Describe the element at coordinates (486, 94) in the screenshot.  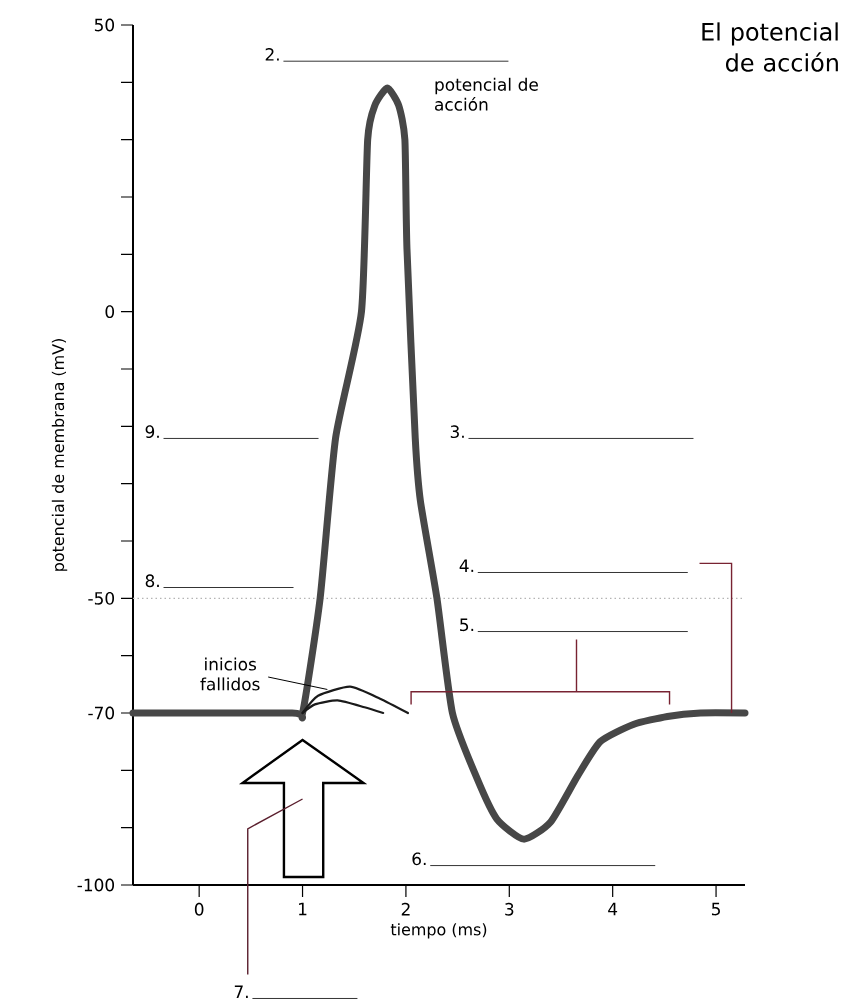
I see `annotation: potencial de acción` at that location.